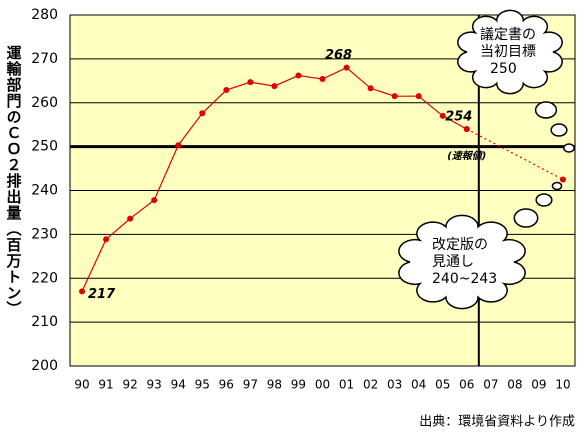  What do you see at coordinates (14, 181) in the screenshot?
I see `y-axis-title: 運輸部門のＣＯ２排出量（百万トン）` at bounding box center [14, 181].